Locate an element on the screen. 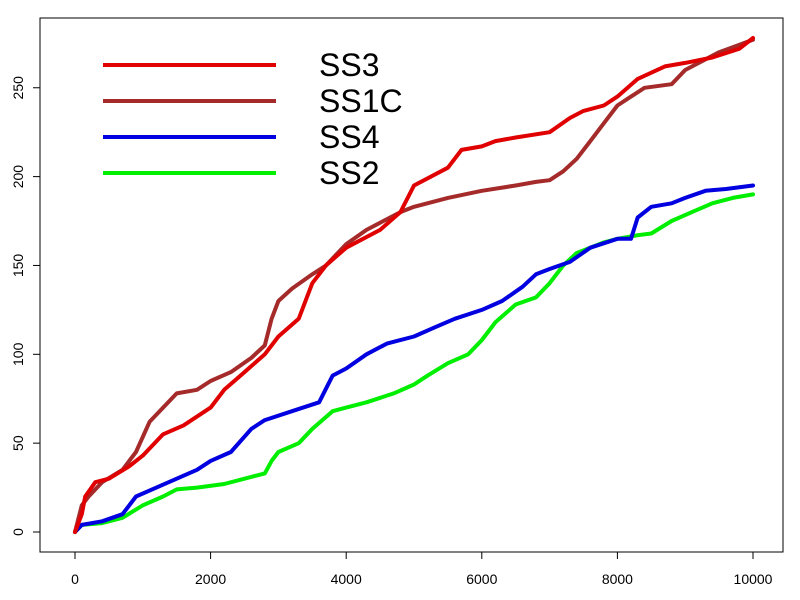 Image resolution: width=800 pixels, height=600 pixels. x-tick-label: 2000 is located at coordinates (210, 579).